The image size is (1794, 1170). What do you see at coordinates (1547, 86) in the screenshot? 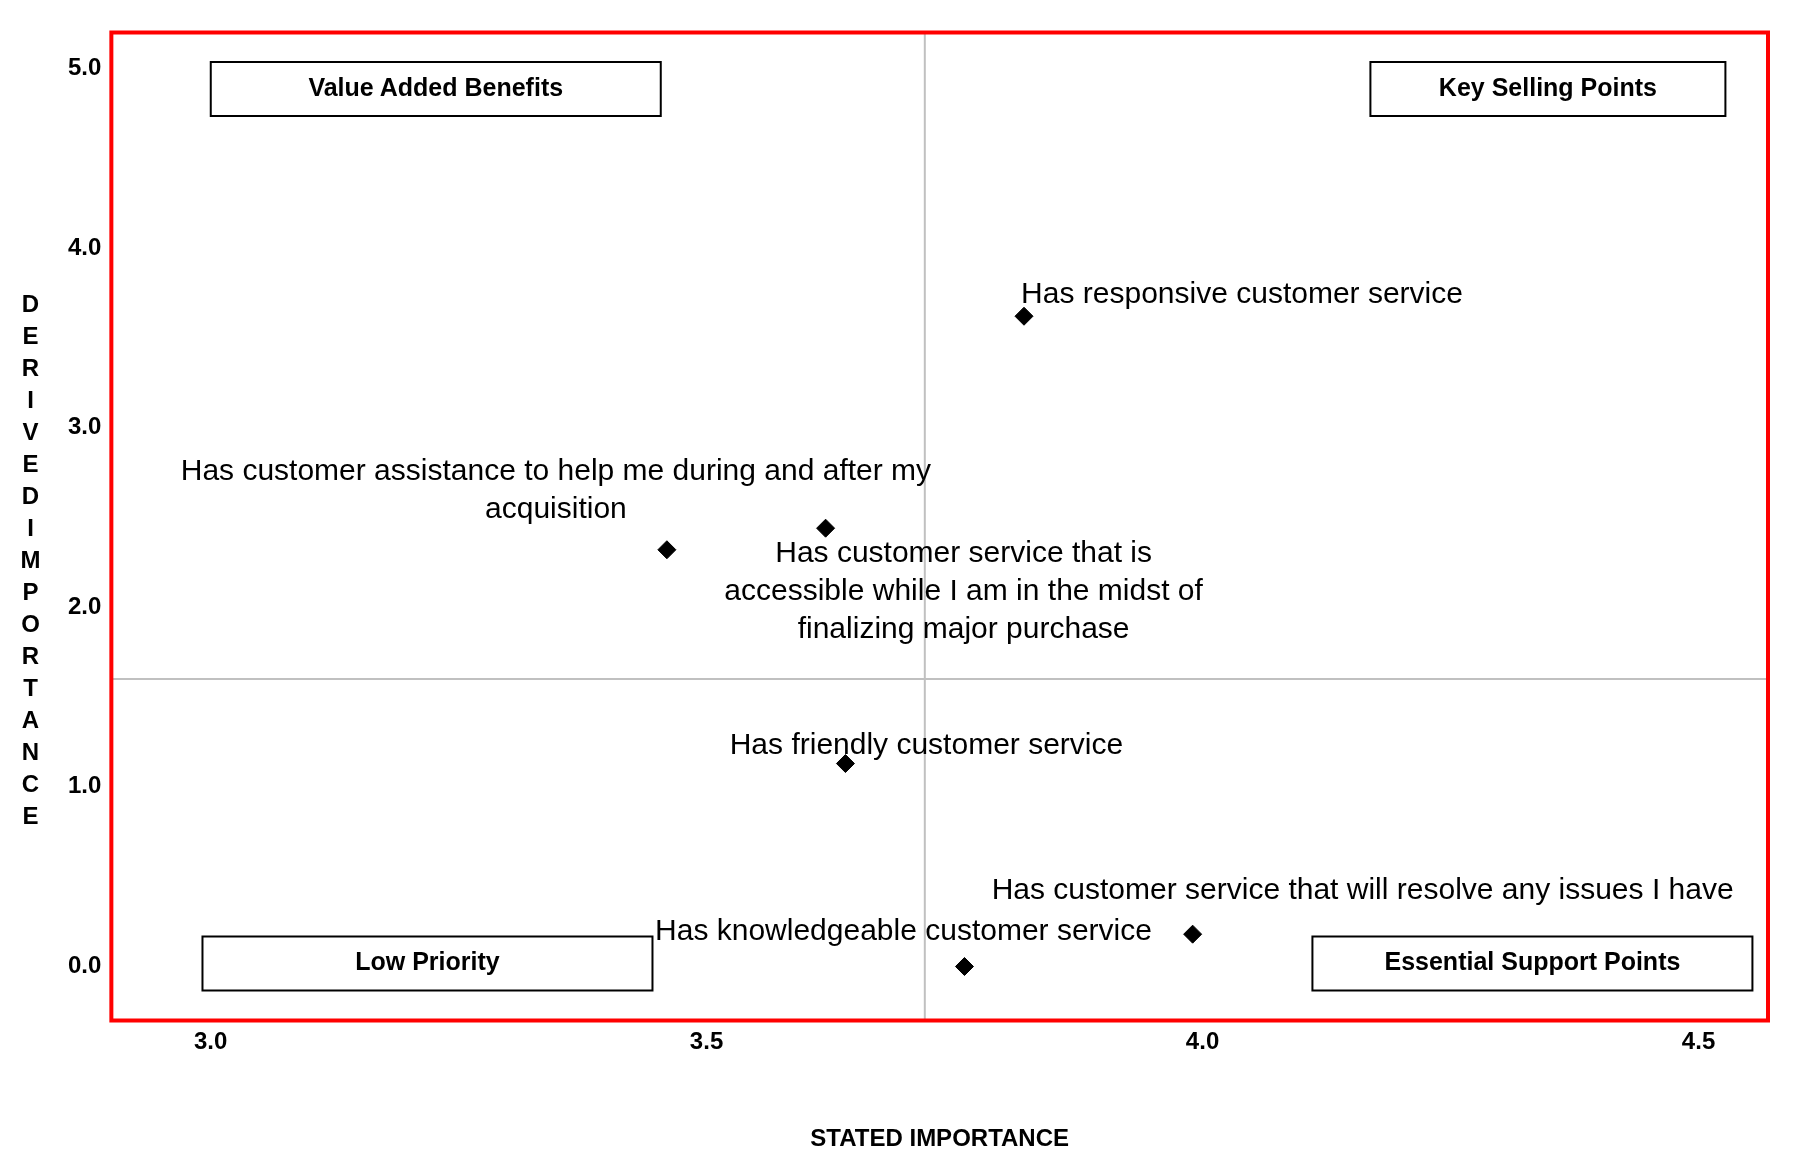
I see `annotation: Key Selling Points` at bounding box center [1547, 86].